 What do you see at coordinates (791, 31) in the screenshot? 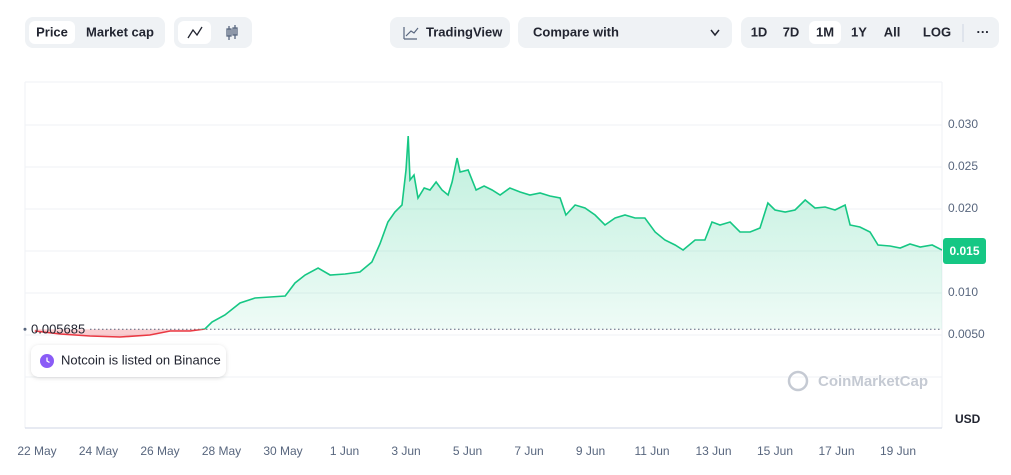
I see `range-button: 7D` at bounding box center [791, 31].